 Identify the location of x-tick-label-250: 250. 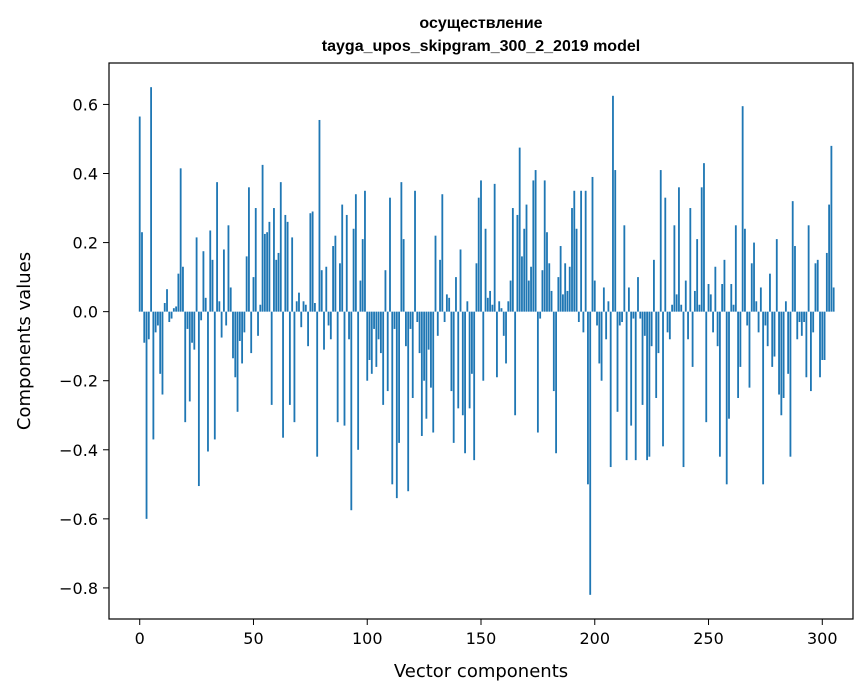
(708, 638).